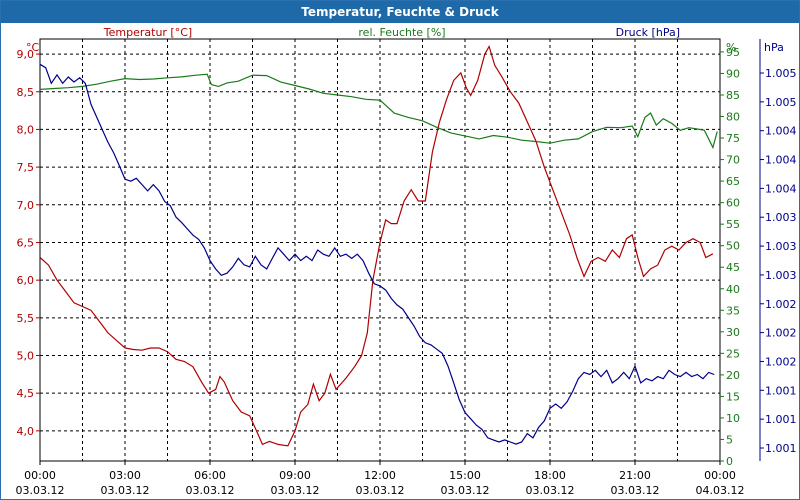 This screenshot has width=800, height=500. What do you see at coordinates (26, 318) in the screenshot?
I see `temperature-tick-label: 5,5` at bounding box center [26, 318].